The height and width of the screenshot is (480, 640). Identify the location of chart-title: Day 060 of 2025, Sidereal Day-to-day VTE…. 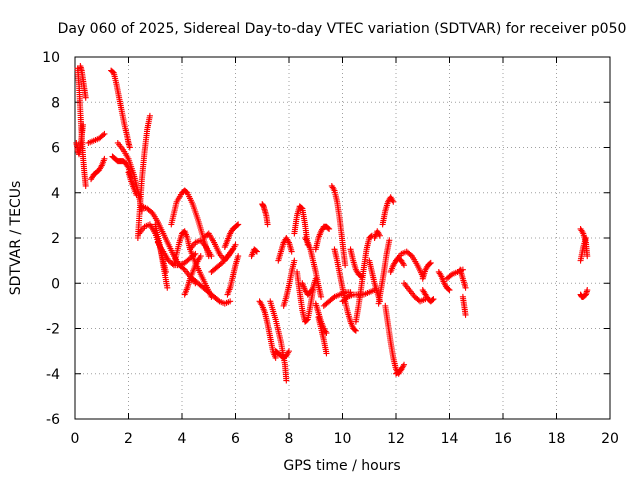
(342, 29).